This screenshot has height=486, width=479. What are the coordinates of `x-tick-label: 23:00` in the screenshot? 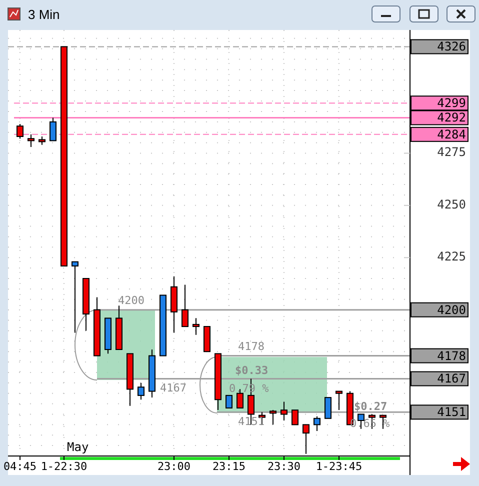 It's located at (174, 466).